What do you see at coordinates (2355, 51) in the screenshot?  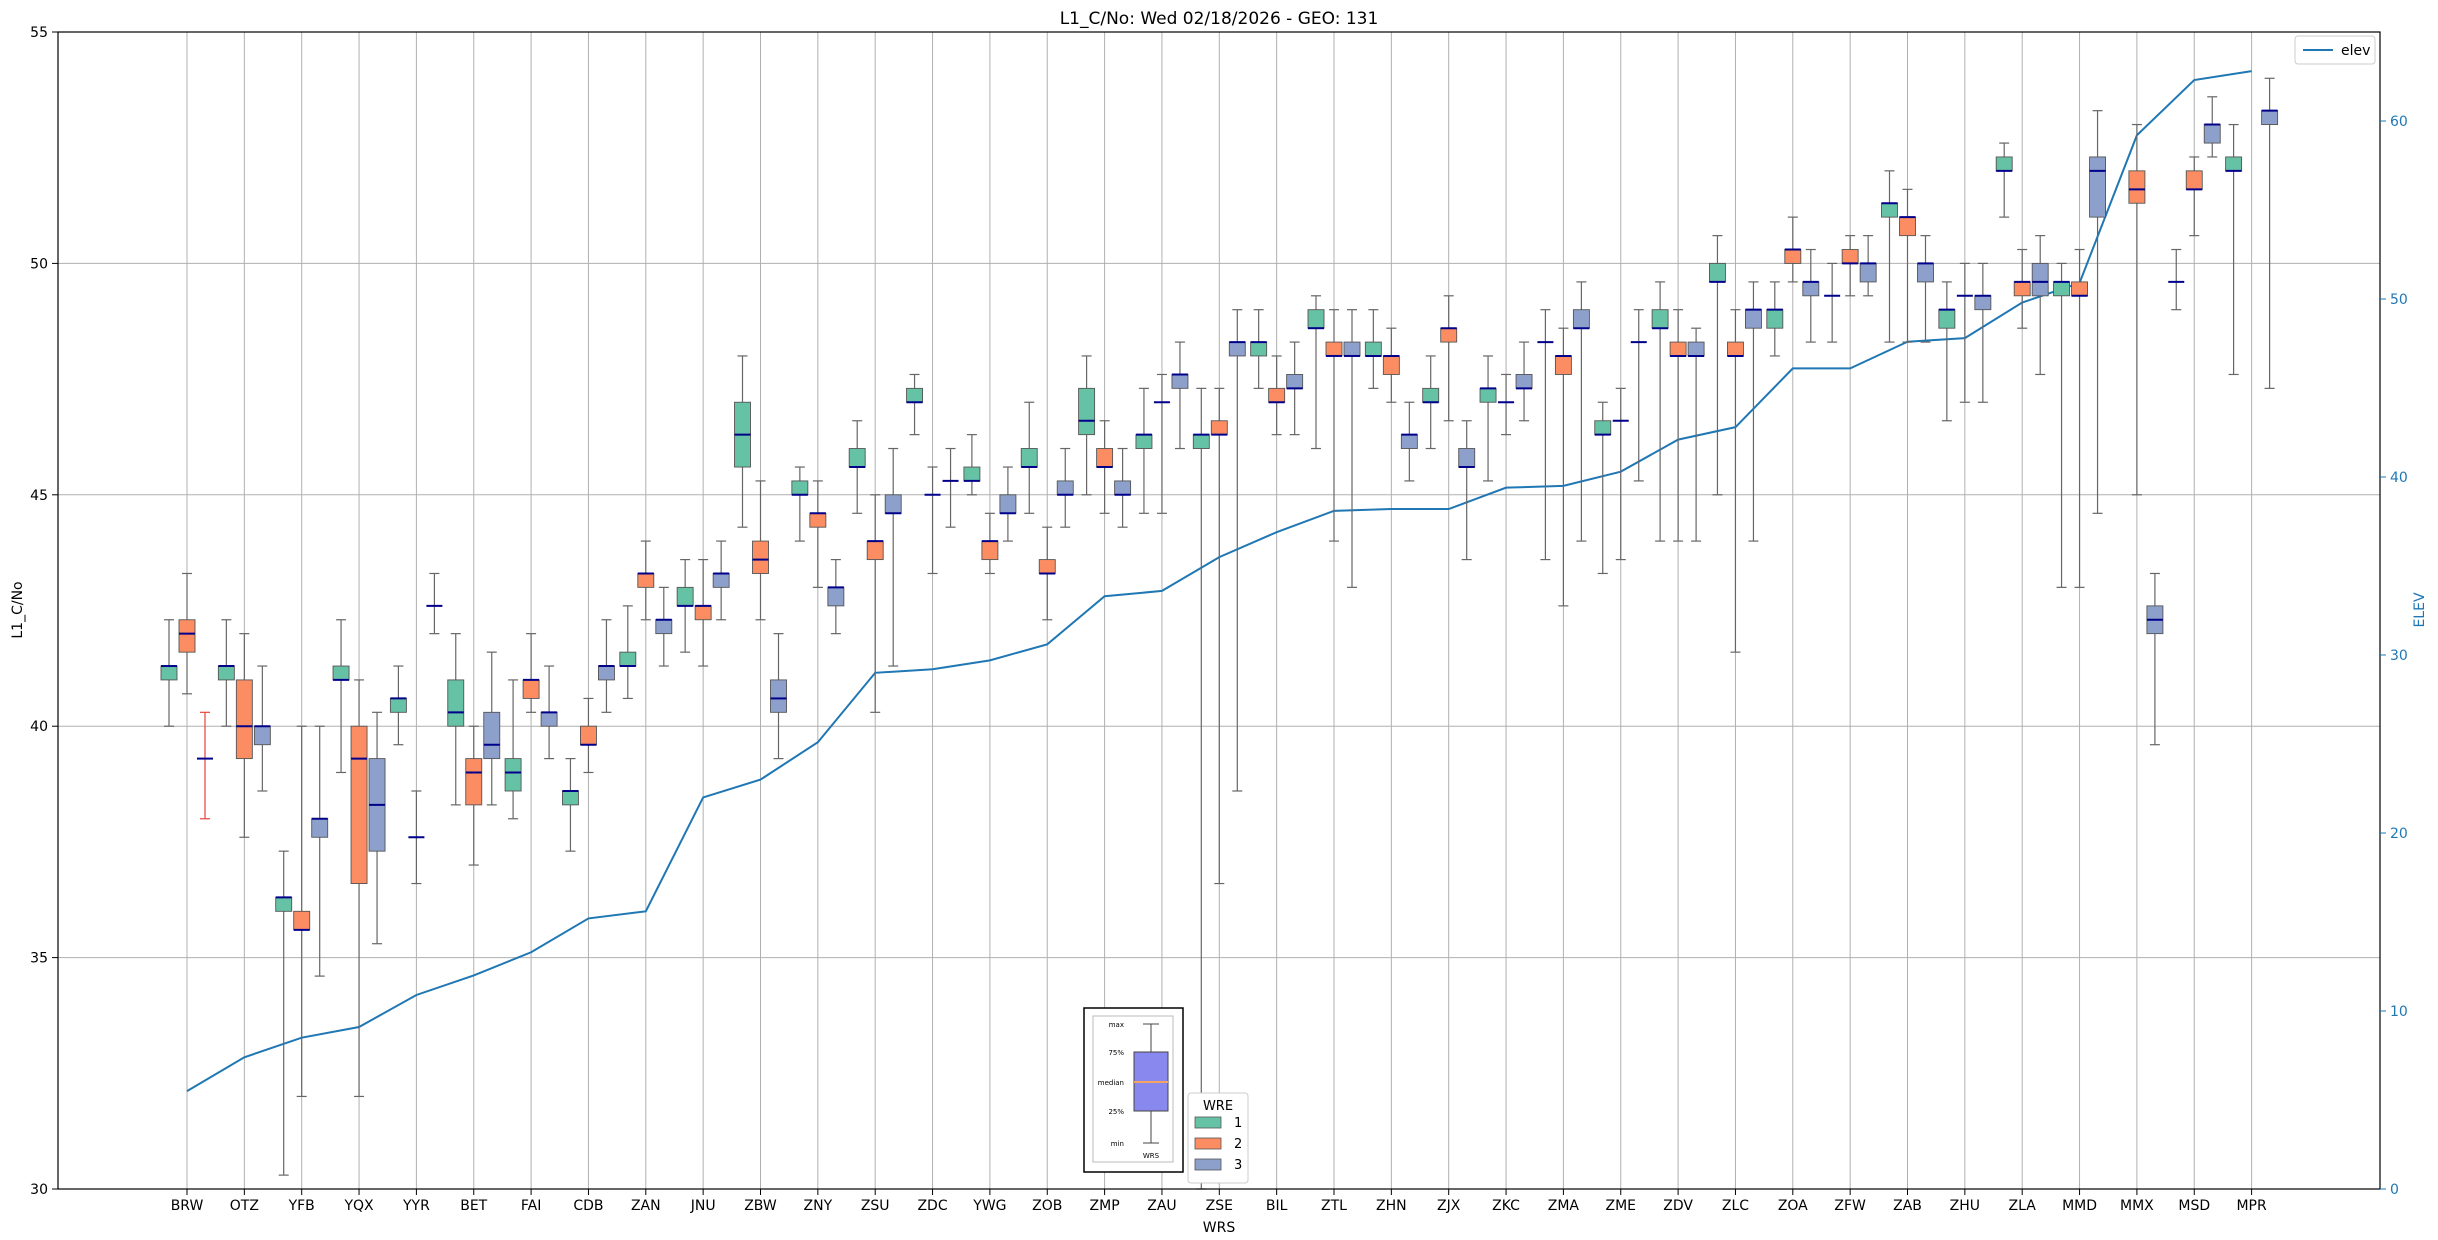 I see `elev-legend-label: elev` at bounding box center [2355, 51].